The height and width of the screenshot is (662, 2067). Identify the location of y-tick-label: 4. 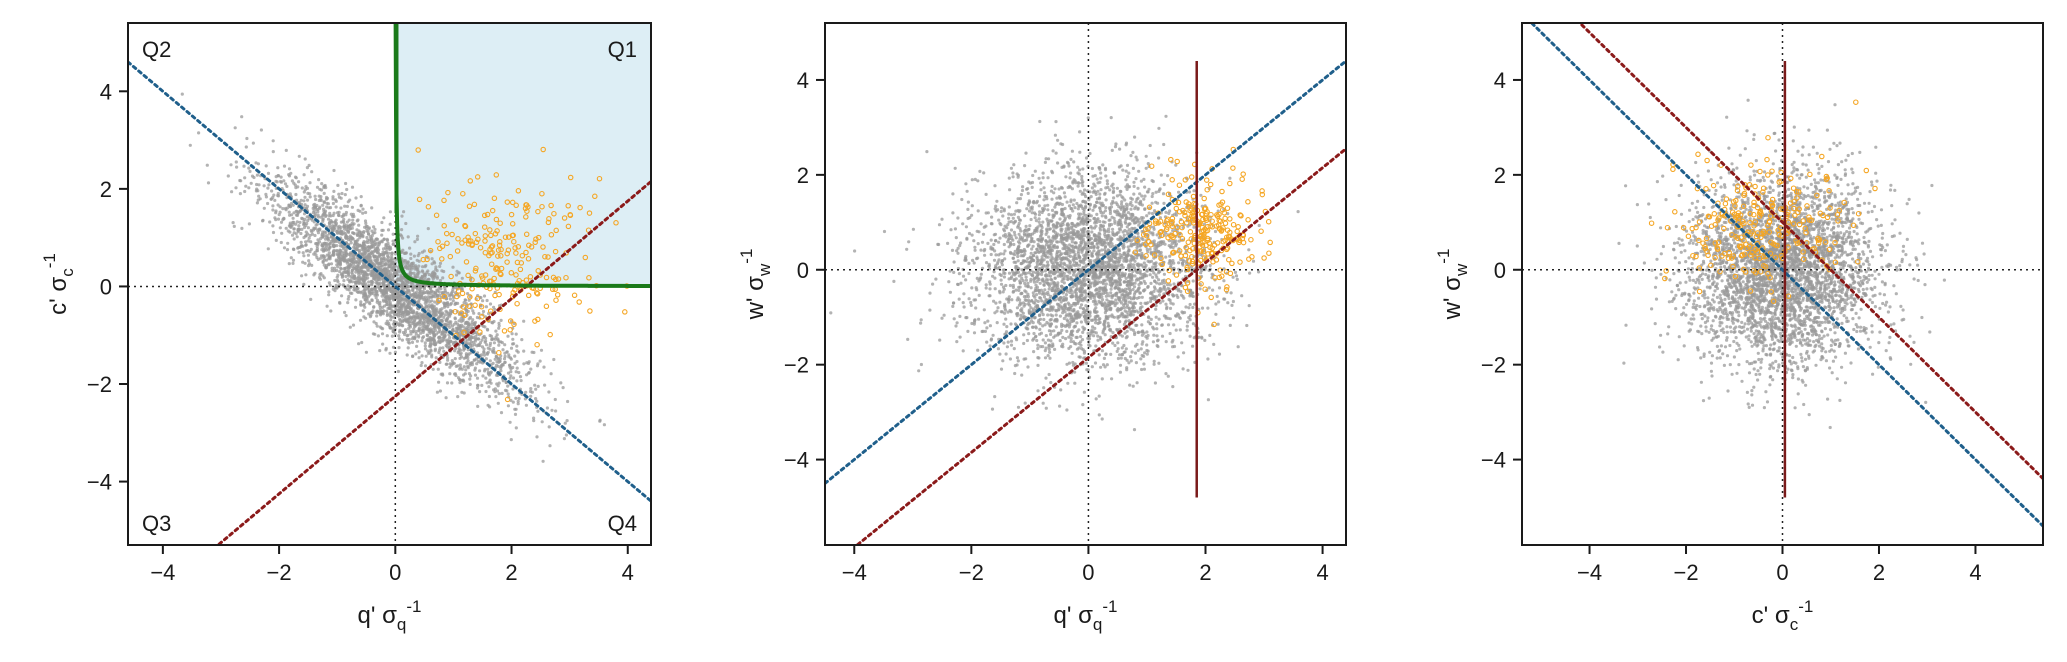
(106, 91).